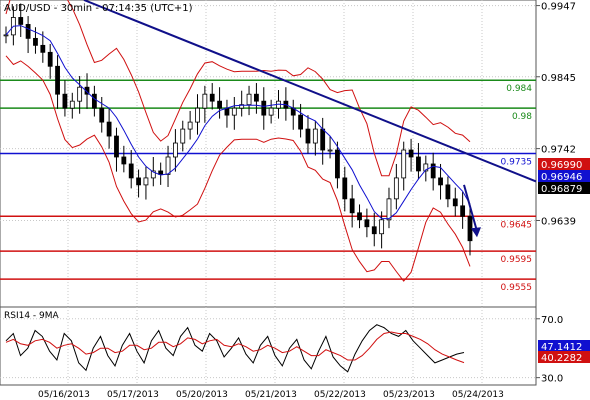  Describe the element at coordinates (476, 232) in the screenshot. I see `forecast-arrow-head` at that location.